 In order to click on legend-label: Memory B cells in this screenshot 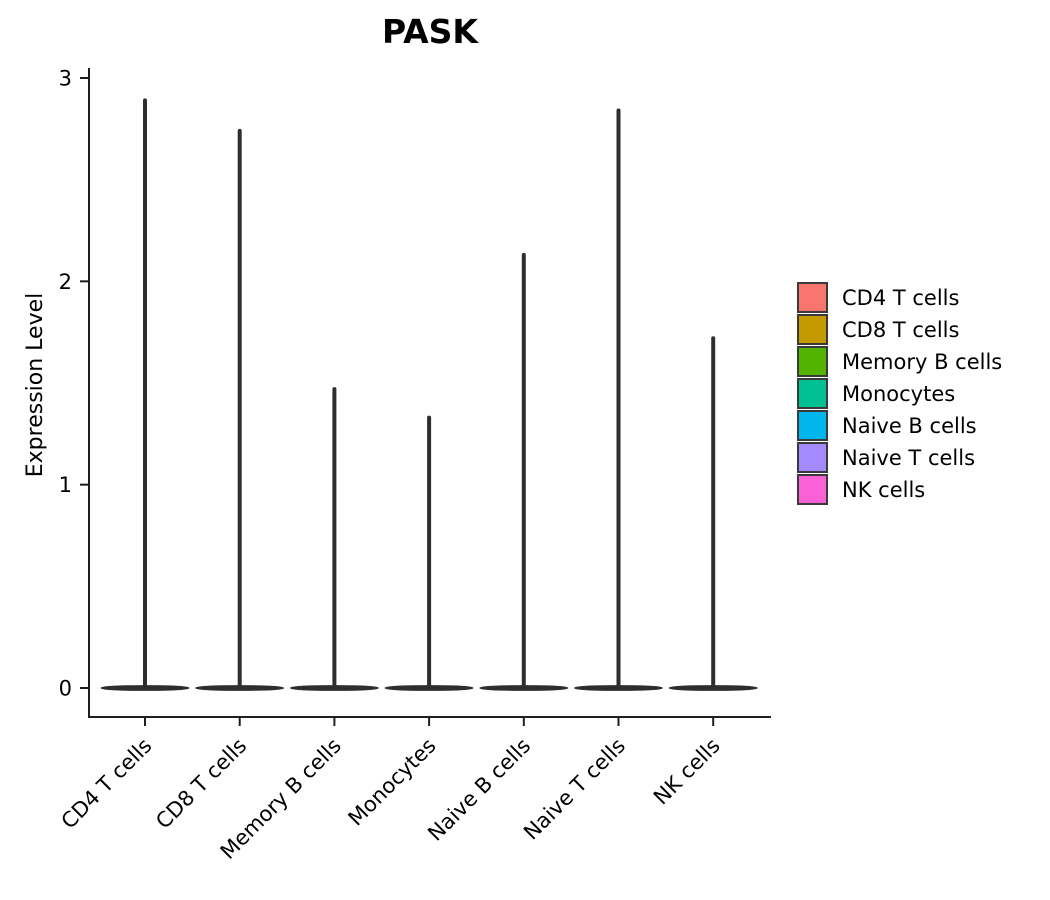, I will do `click(922, 361)`.